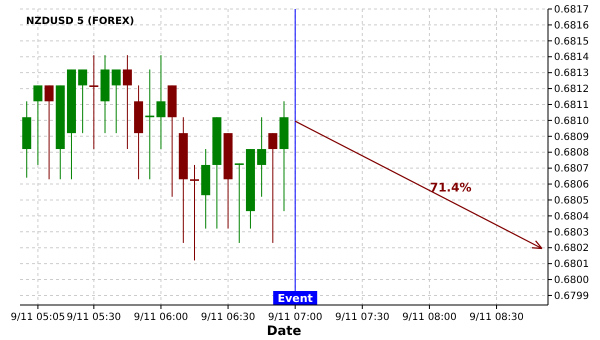  I want to click on y-tick-label: 0.6809, so click(571, 137).